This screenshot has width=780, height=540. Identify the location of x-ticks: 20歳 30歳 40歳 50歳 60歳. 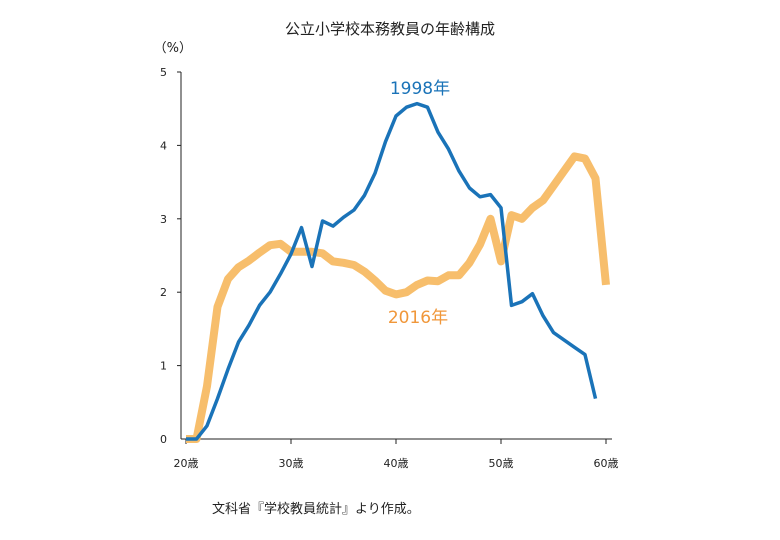
(396, 454).